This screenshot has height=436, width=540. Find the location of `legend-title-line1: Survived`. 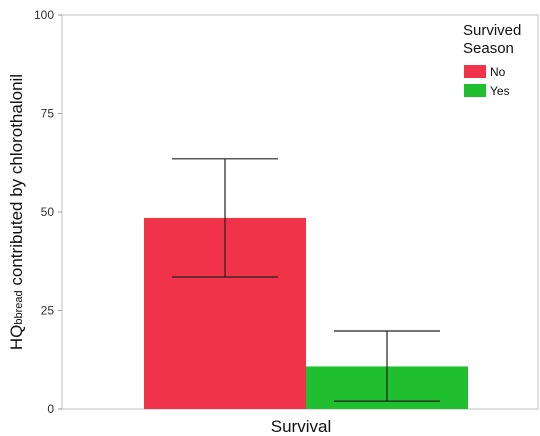

legend-title-line1: Survived is located at coordinates (492, 30).